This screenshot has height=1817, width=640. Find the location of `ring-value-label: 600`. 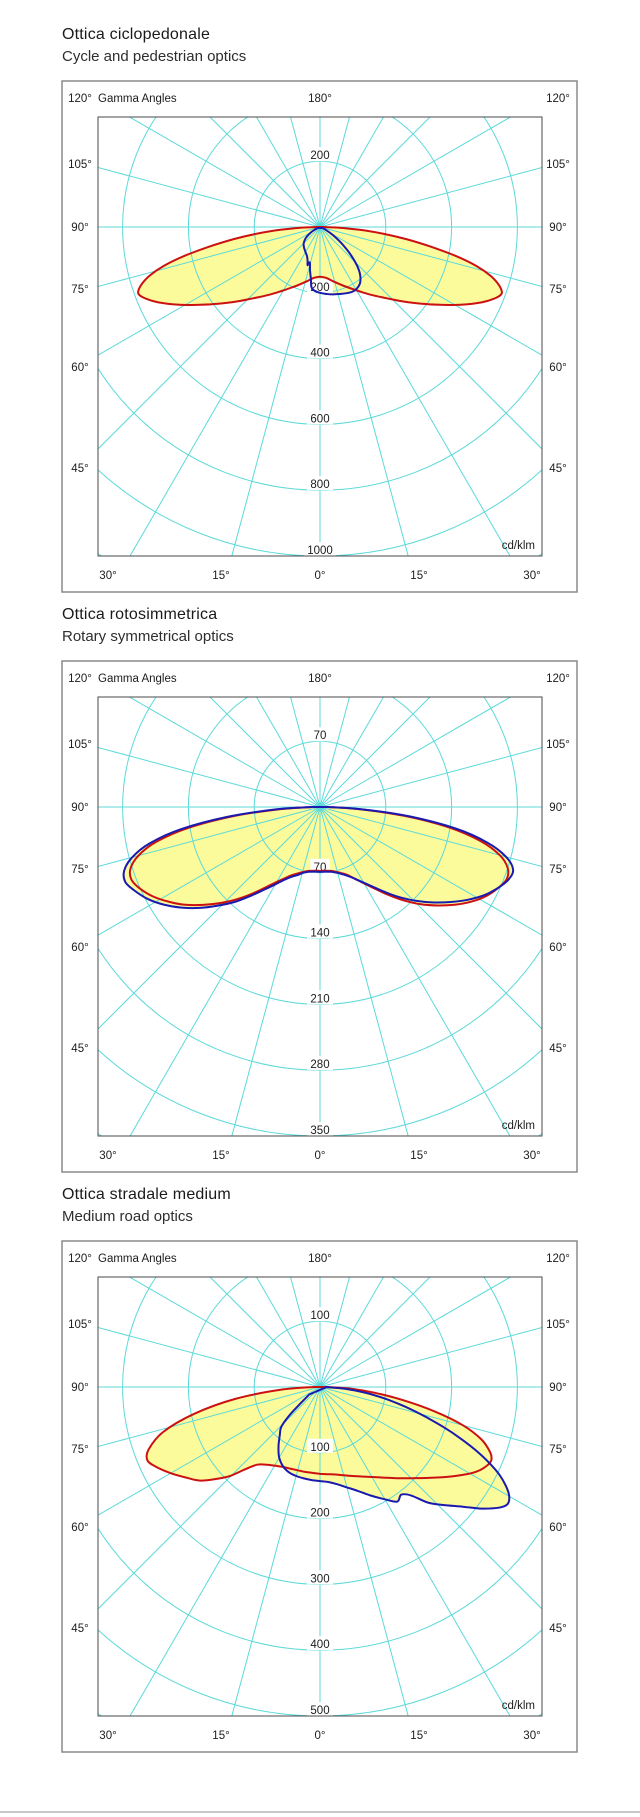

ring-value-label: 600 is located at coordinates (319, 419).